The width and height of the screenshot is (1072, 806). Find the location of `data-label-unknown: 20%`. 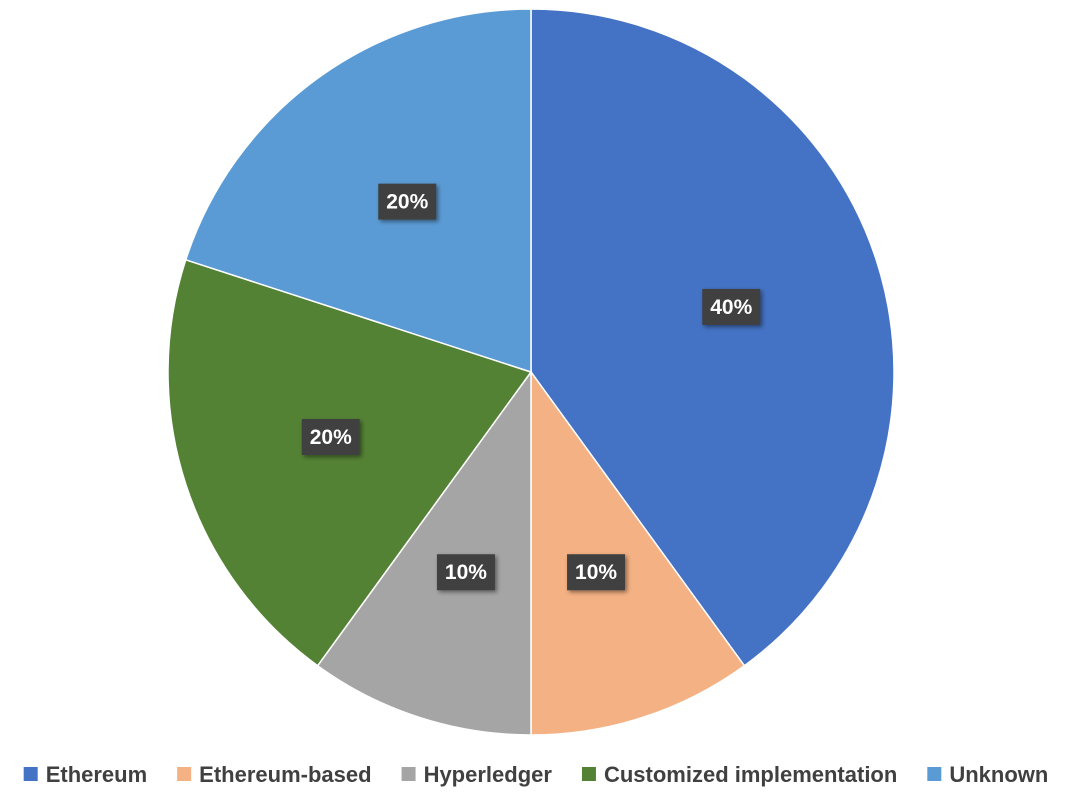

data-label-unknown: 20% is located at coordinates (407, 201).